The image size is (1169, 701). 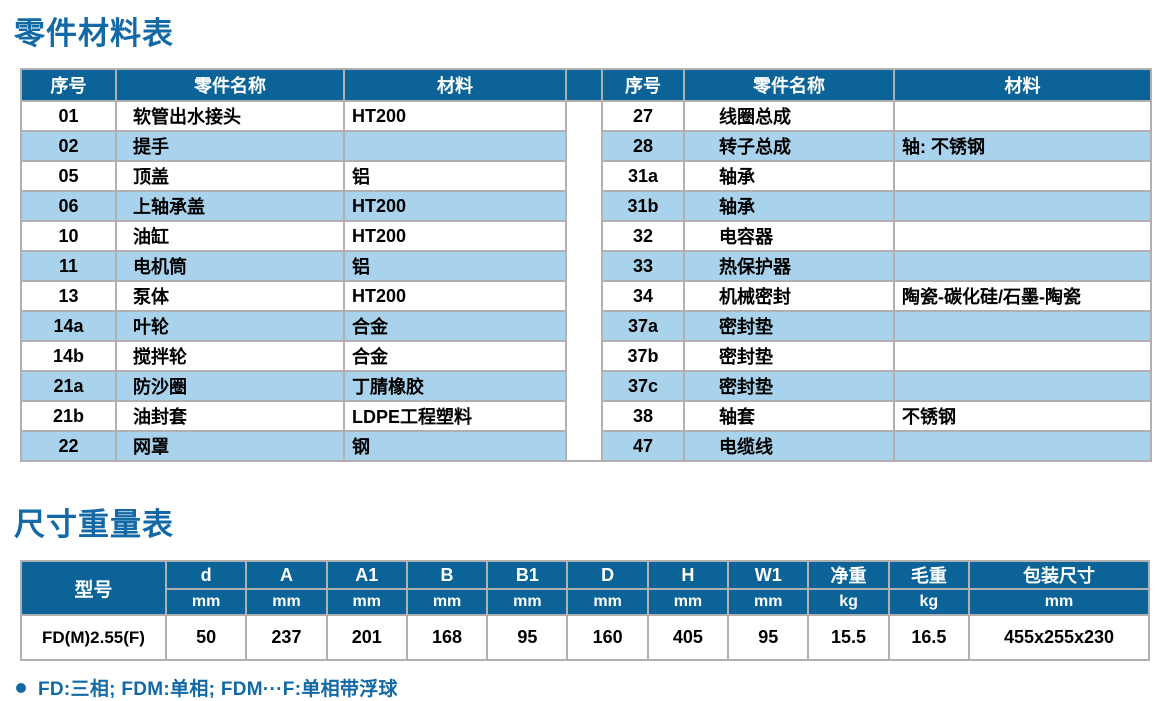 What do you see at coordinates (455, 416) in the screenshot?
I see `part-material-cell: LDPE工程塑料` at bounding box center [455, 416].